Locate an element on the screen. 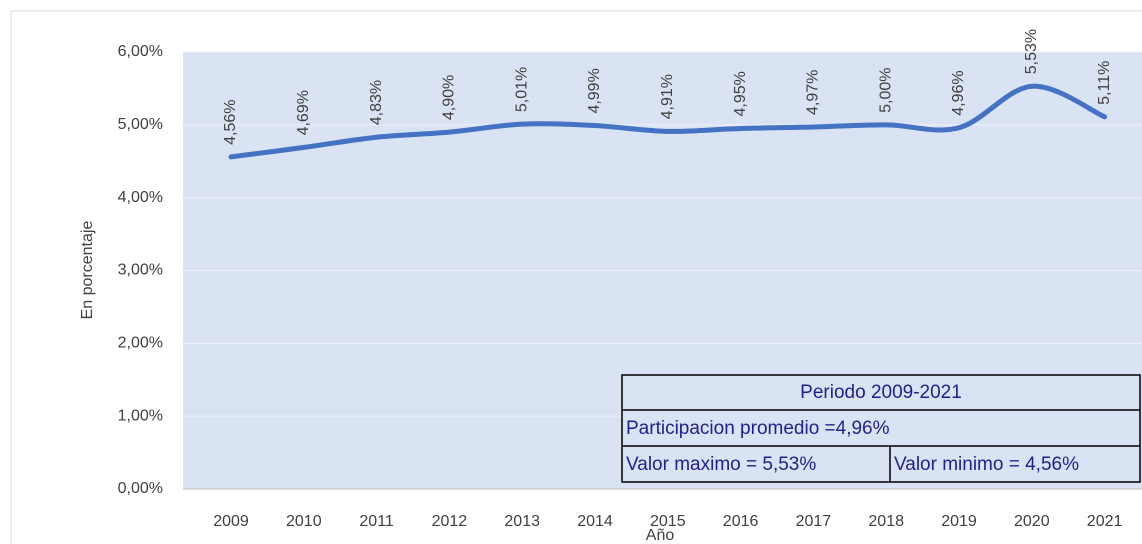  data-label: 4,96% is located at coordinates (958, 92).